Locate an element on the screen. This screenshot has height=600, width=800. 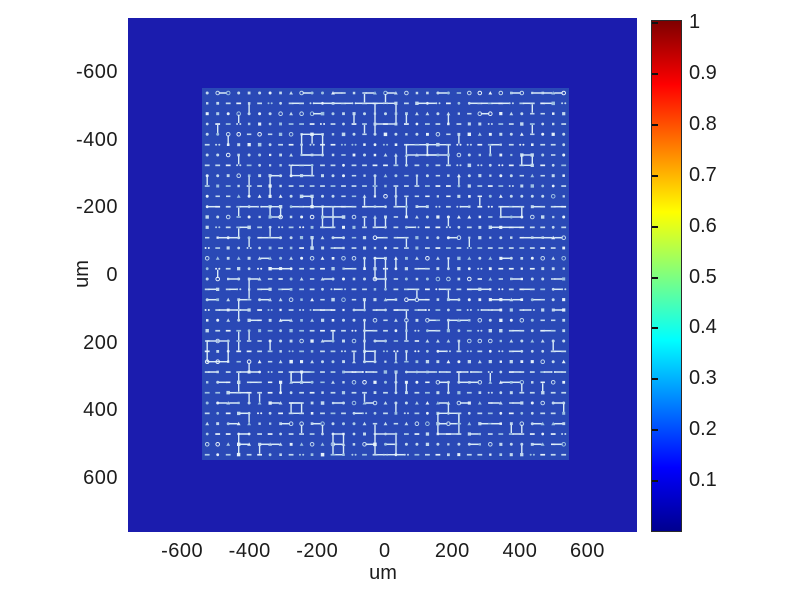
colorbar-tick-label: 0.5 is located at coordinates (703, 276).